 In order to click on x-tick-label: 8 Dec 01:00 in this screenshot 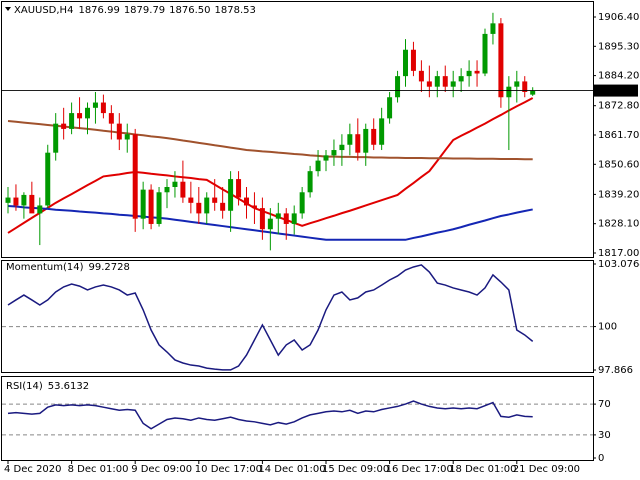, I will do `click(98, 469)`.